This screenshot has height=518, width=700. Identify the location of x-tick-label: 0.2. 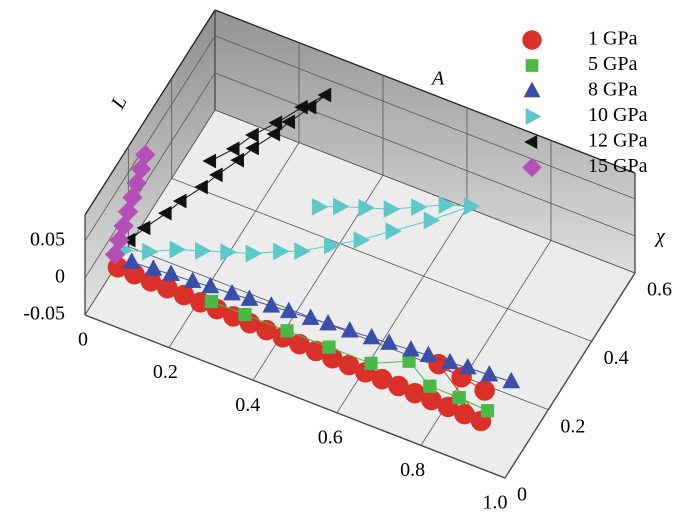
(165, 372).